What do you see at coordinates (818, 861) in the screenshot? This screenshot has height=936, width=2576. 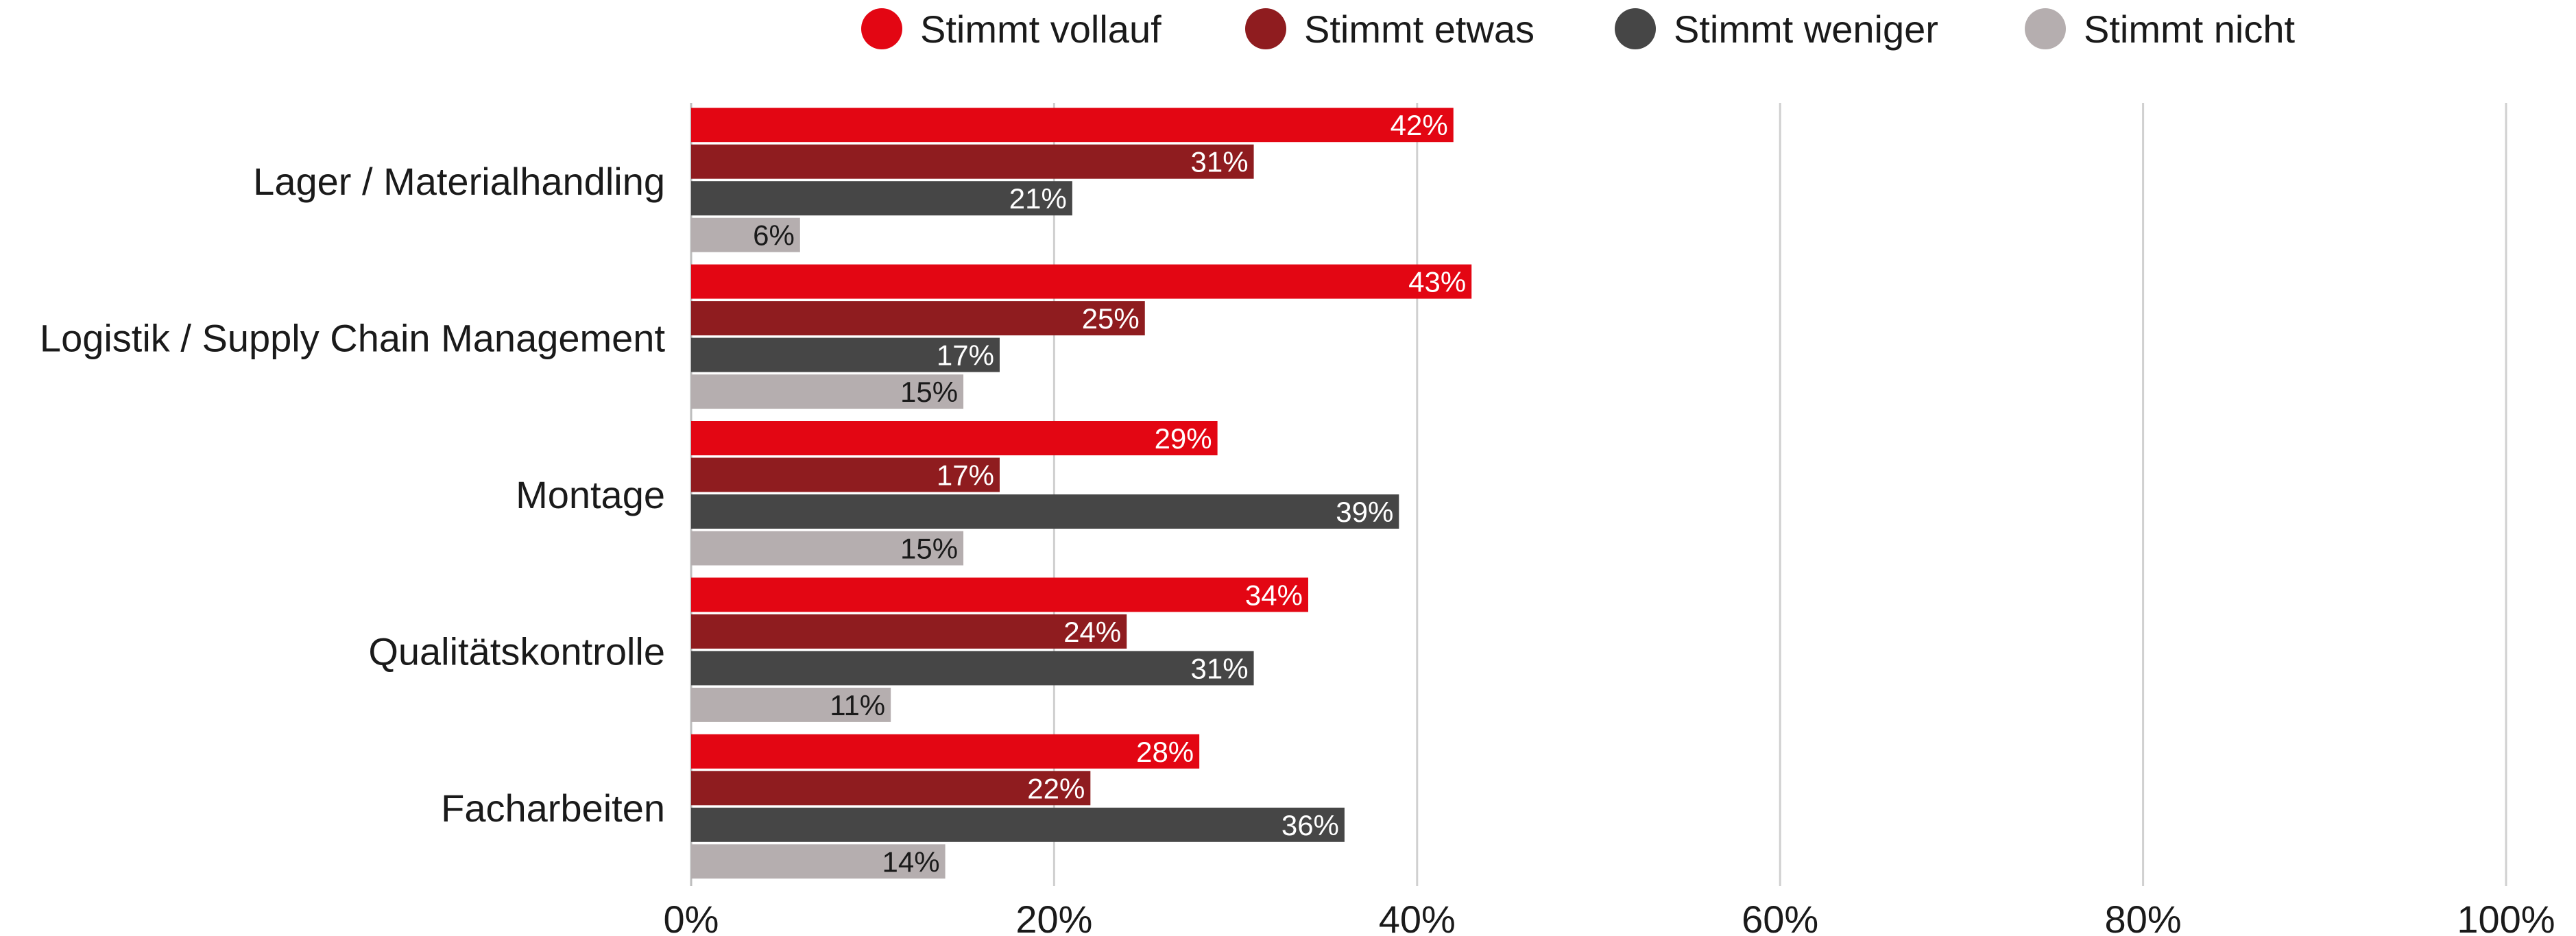 I see `bar-facharbeiten-stimmt-nicht` at bounding box center [818, 861].